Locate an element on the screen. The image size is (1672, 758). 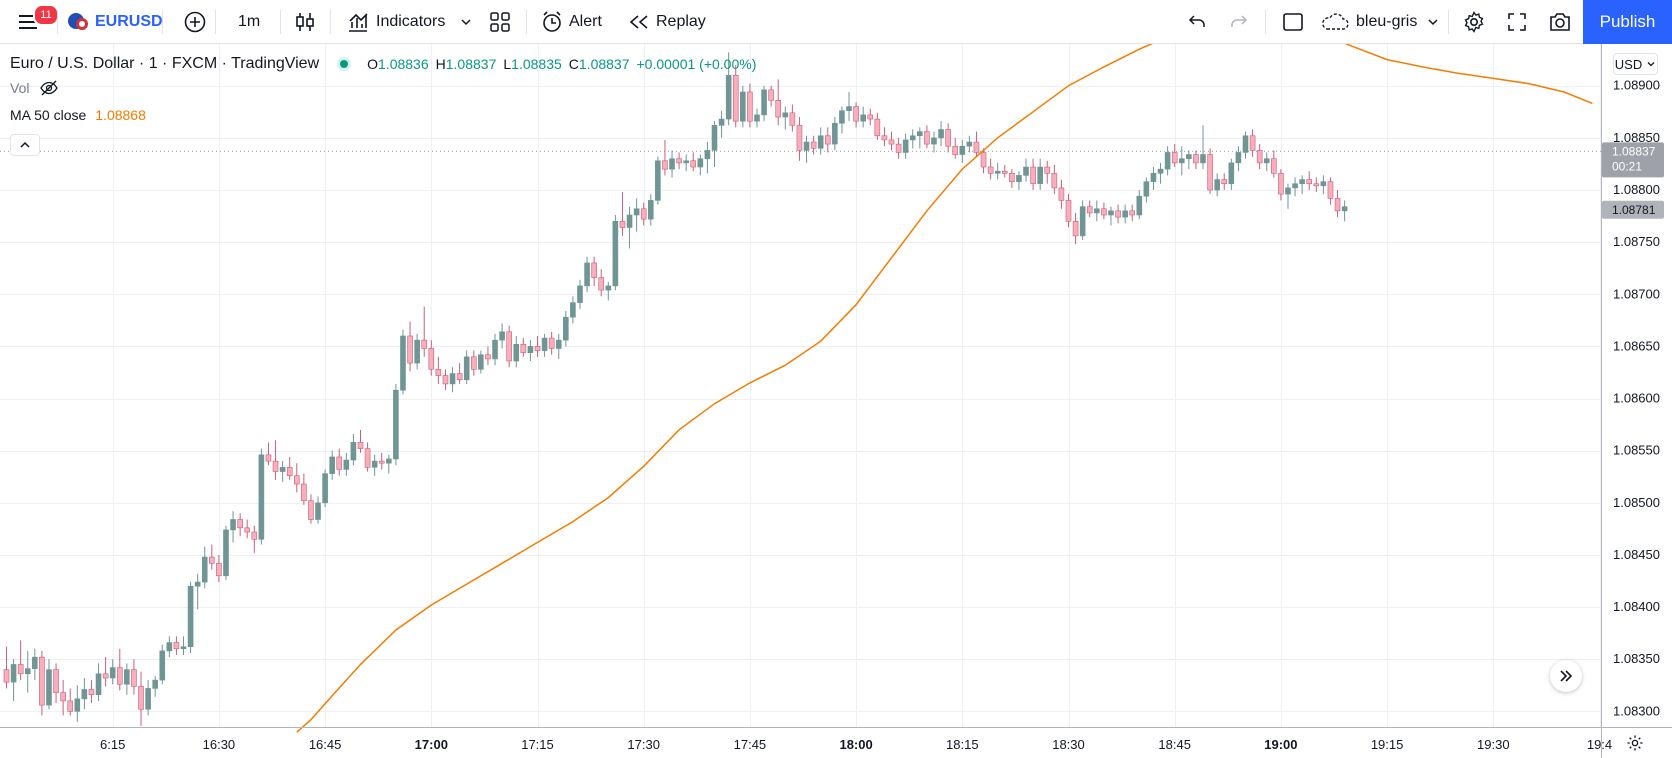
fullscreen-icon is located at coordinates (1517, 22).